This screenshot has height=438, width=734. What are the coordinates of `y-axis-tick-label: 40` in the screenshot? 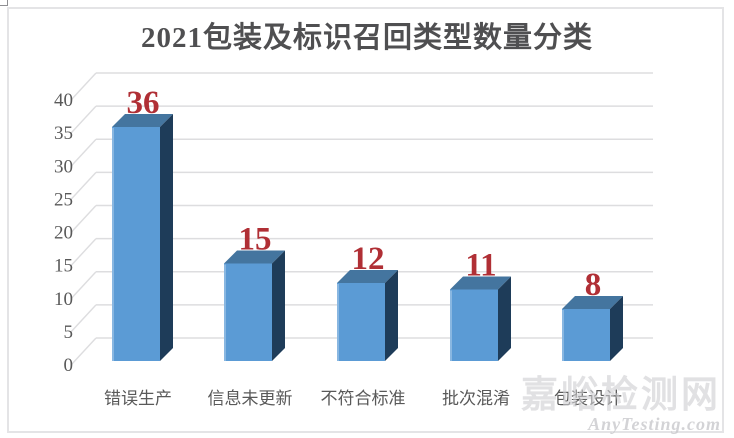 It's located at (63, 100).